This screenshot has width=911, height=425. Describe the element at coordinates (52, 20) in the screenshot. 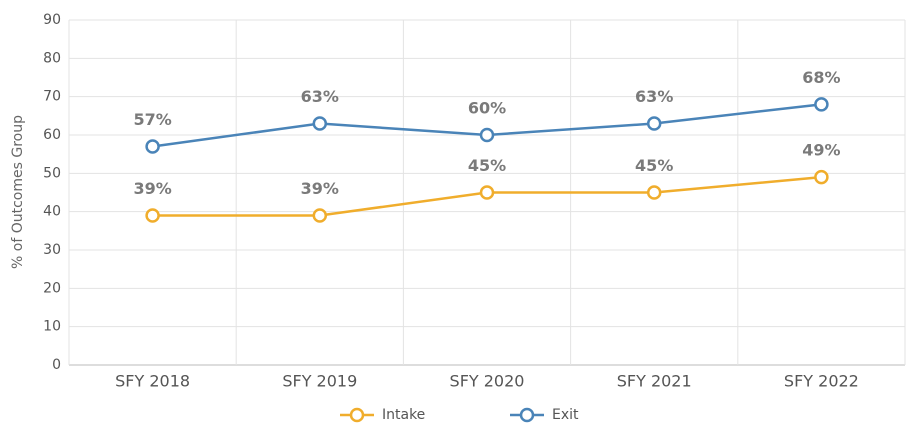

I see `y-tick-label: 90` at that location.